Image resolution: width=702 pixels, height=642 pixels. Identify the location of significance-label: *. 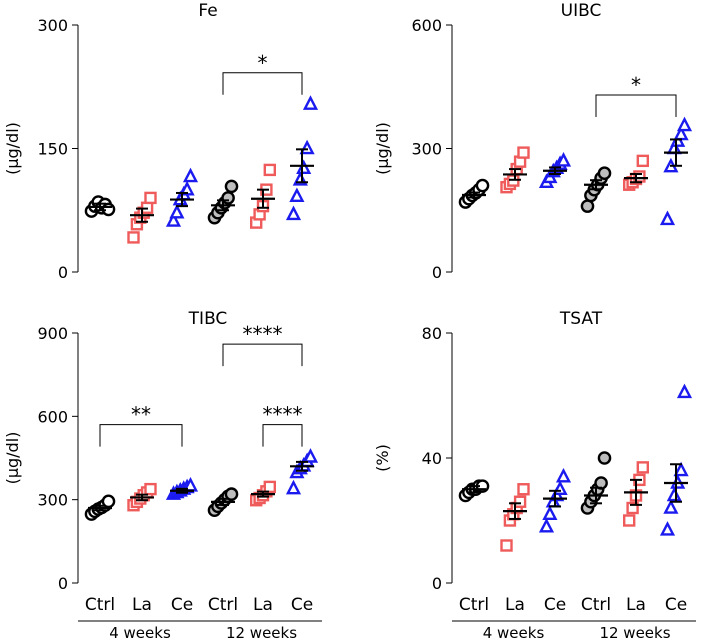
(263, 63).